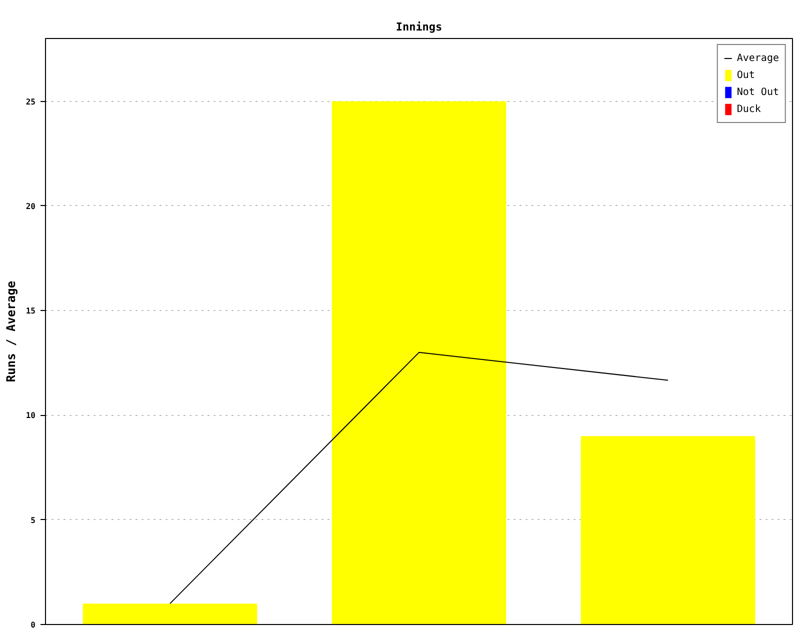  What do you see at coordinates (33, 520) in the screenshot?
I see `y-tick-label: 5` at bounding box center [33, 520].